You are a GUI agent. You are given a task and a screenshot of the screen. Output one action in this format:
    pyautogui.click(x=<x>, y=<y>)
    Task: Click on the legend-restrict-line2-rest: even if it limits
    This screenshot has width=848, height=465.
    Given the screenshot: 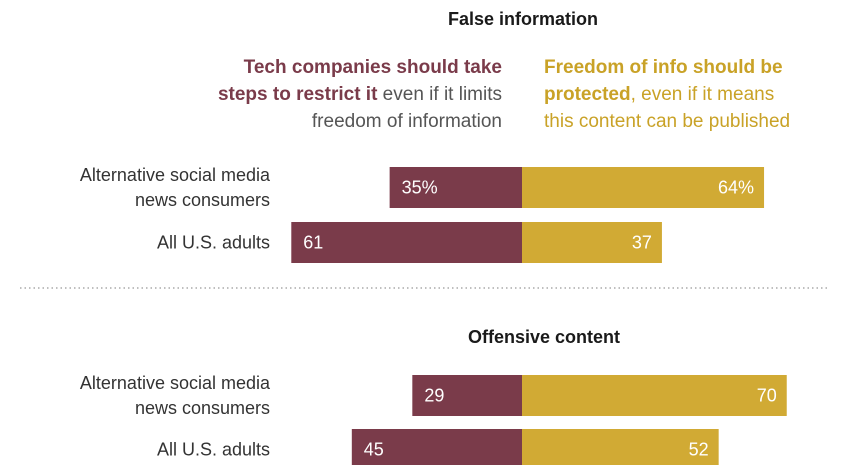 What is the action you would take?
    pyautogui.click(x=439, y=94)
    